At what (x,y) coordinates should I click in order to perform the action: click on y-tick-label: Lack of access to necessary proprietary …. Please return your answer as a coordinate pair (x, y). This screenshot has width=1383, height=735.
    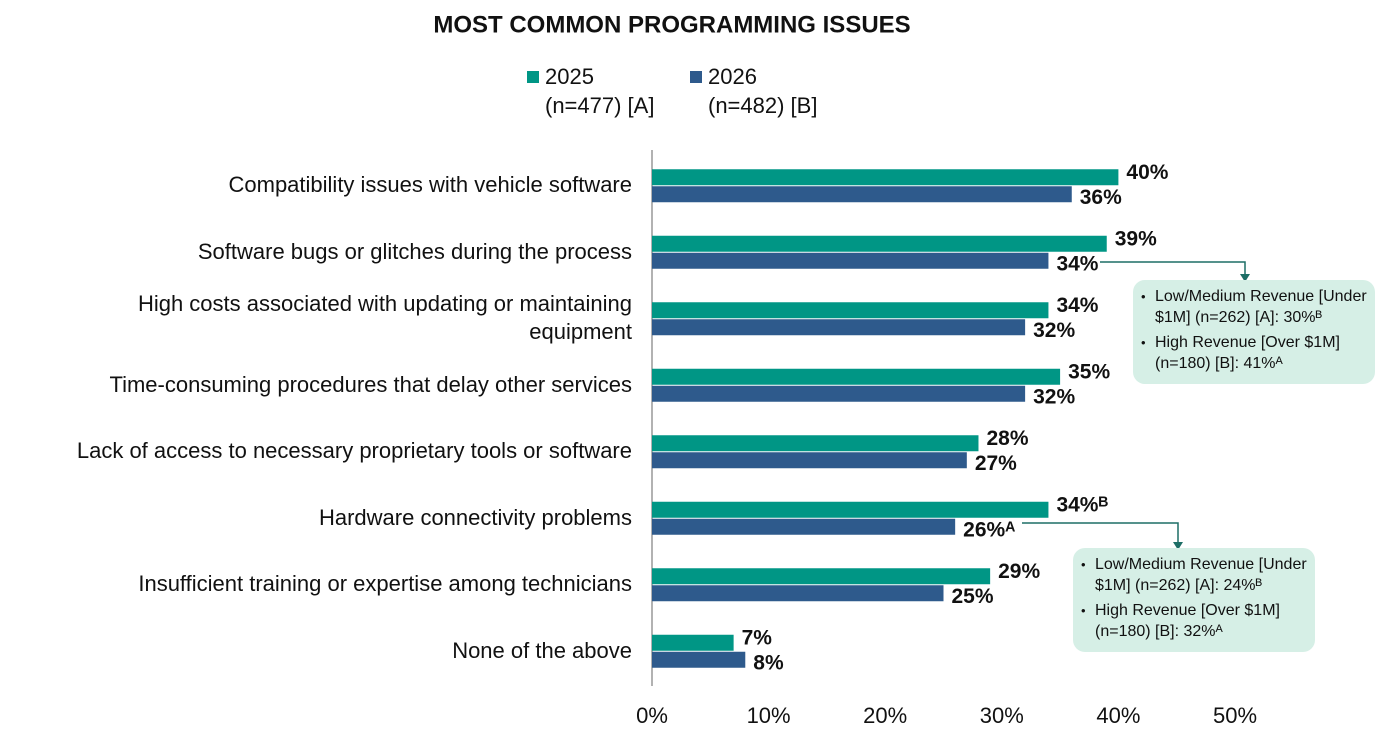
    Looking at the image, I should click on (354, 451).